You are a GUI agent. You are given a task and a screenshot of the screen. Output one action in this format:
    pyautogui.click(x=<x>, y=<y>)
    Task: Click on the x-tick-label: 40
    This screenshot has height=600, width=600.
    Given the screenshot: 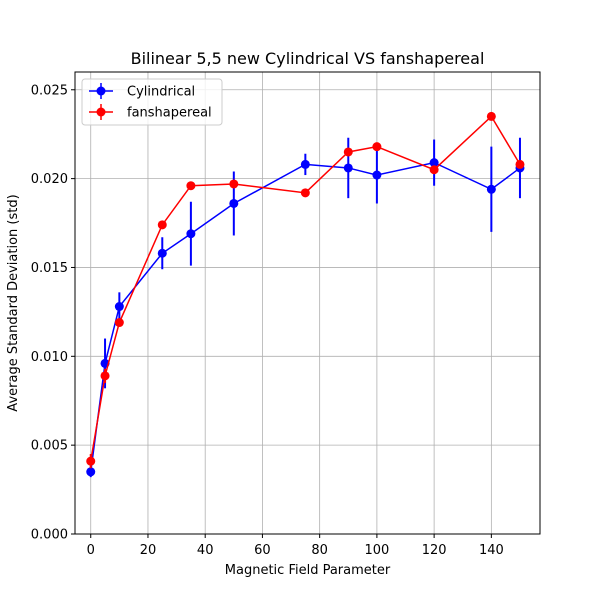 What is the action you would take?
    pyautogui.click(x=205, y=550)
    